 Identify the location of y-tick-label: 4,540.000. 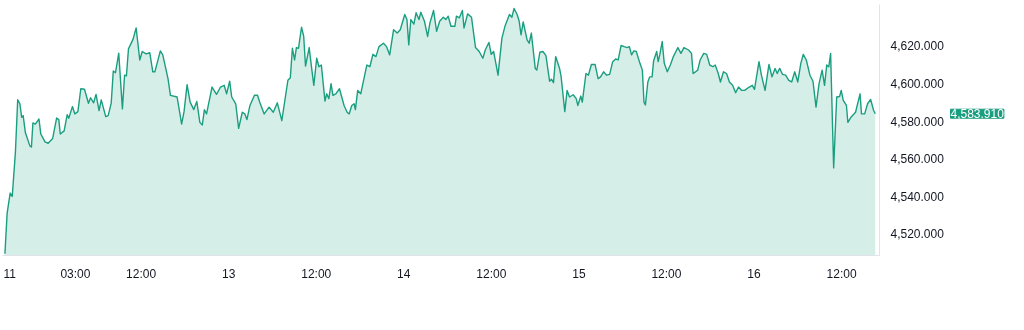
(917, 196).